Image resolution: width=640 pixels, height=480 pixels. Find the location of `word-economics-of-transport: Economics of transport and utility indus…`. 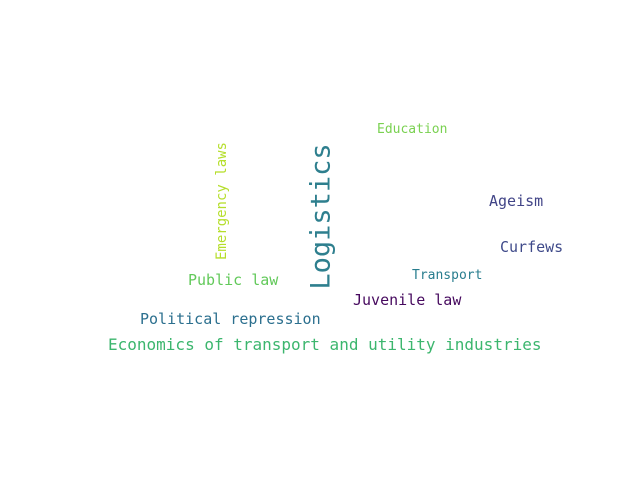

word-economics-of-transport: Economics of transport and utility indus… is located at coordinates (325, 344).